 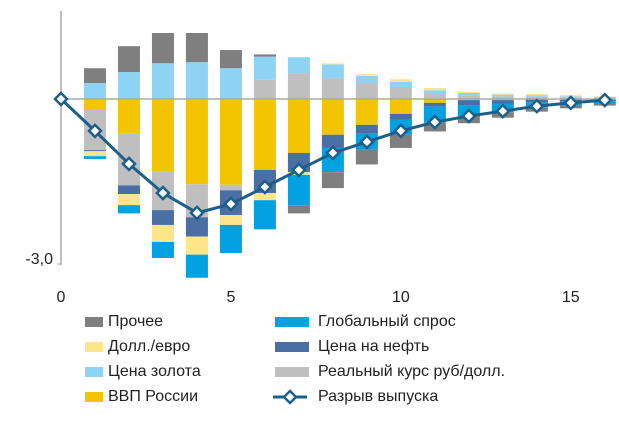 I want to click on legend-label: Глобальный спрос, so click(x=387, y=321).